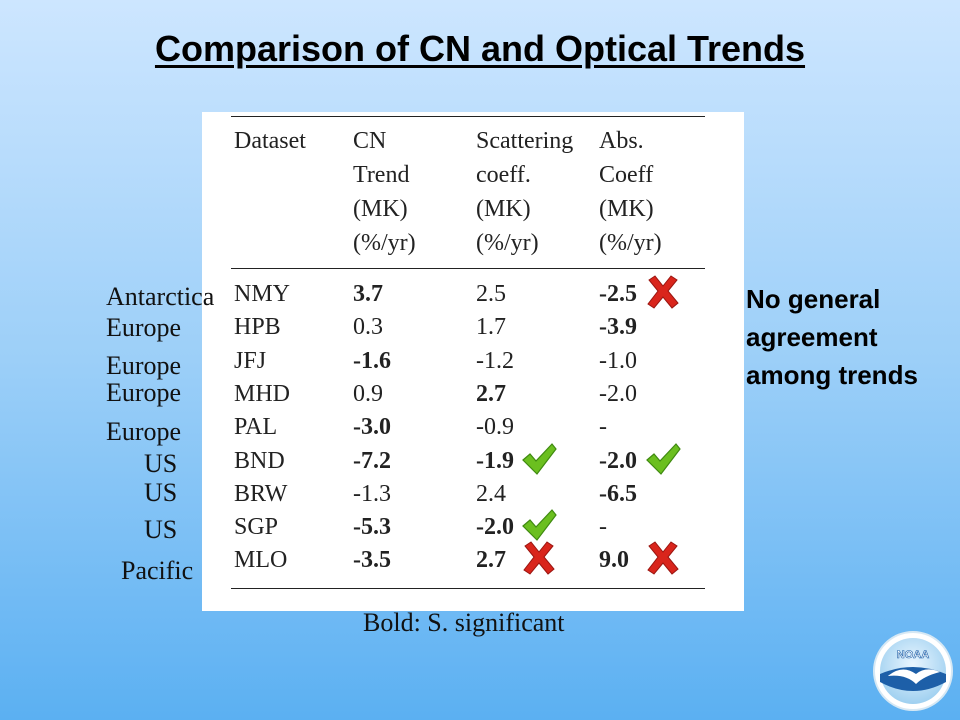  What do you see at coordinates (524, 192) in the screenshot?
I see `column-header: Scattering coeff. (MK) (%/yr)` at bounding box center [524, 192].